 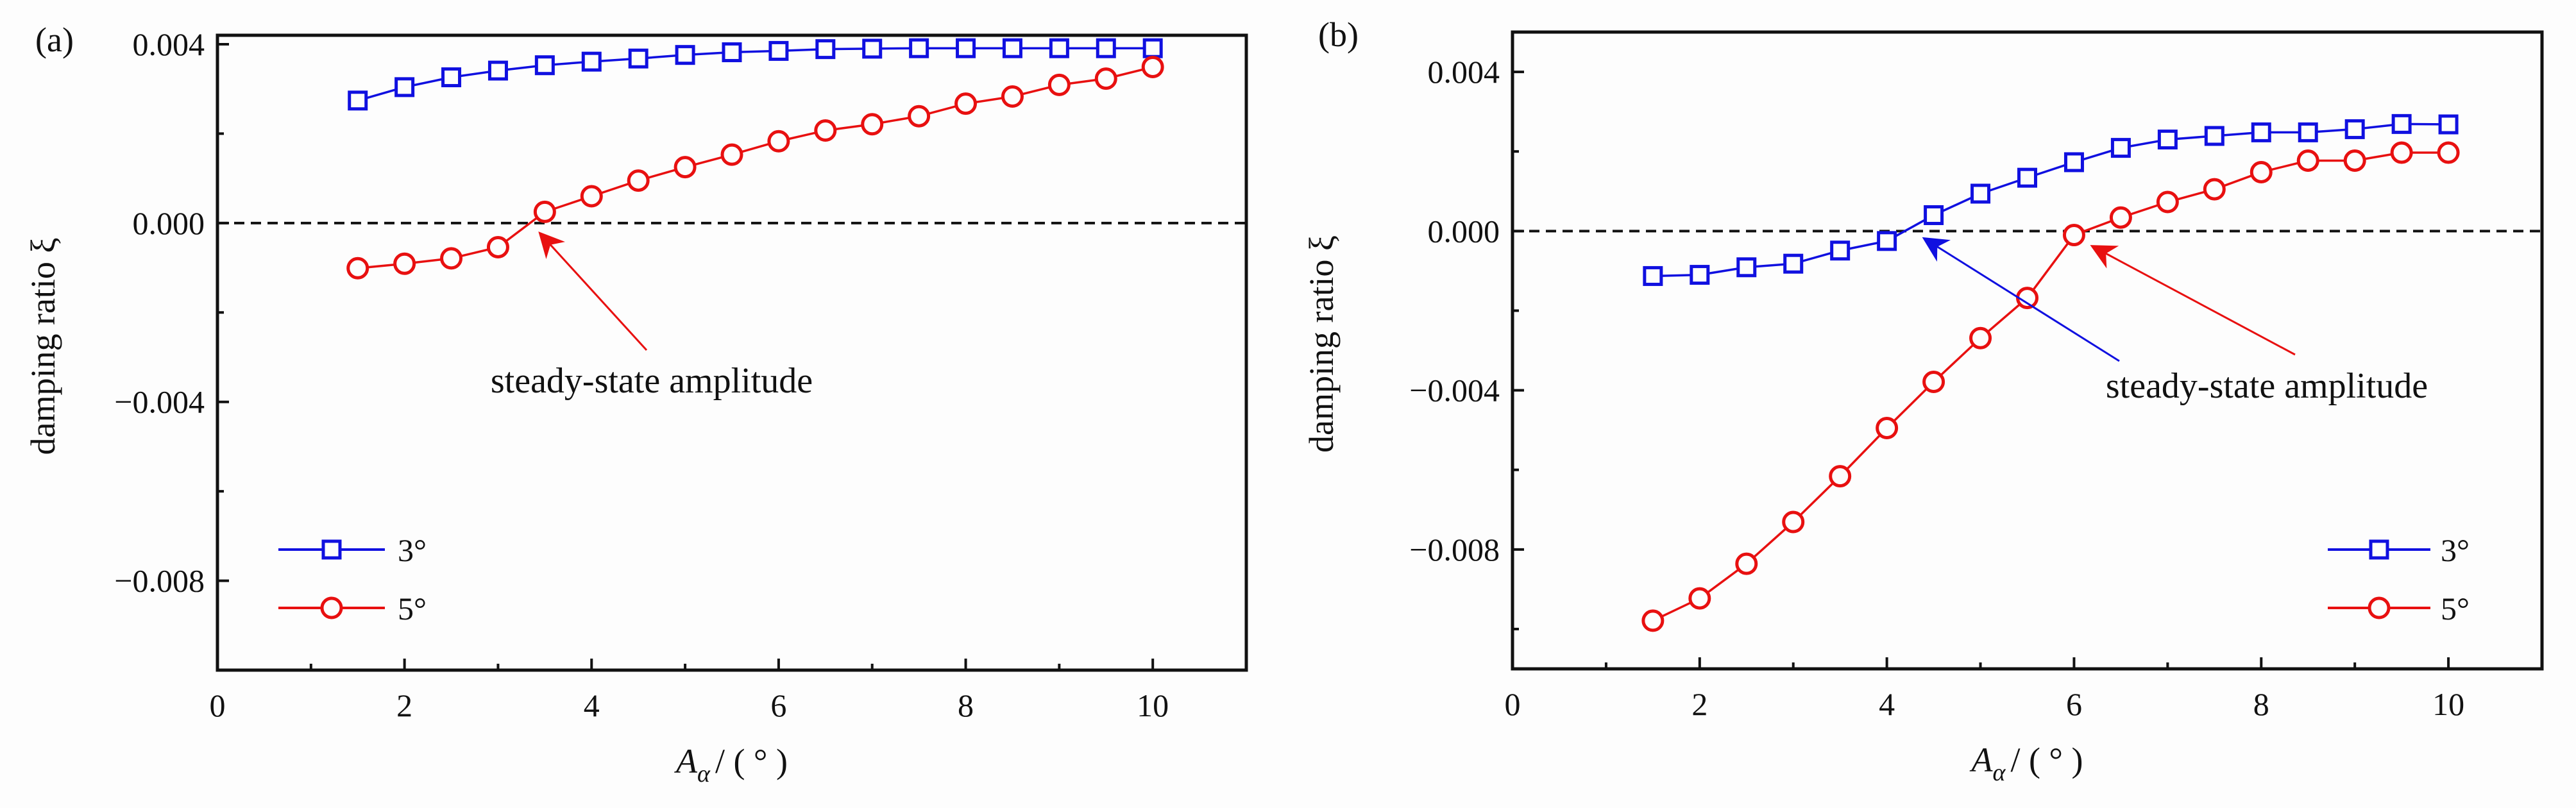 I want to click on x-tick-label: 8, so click(x=2261, y=704).